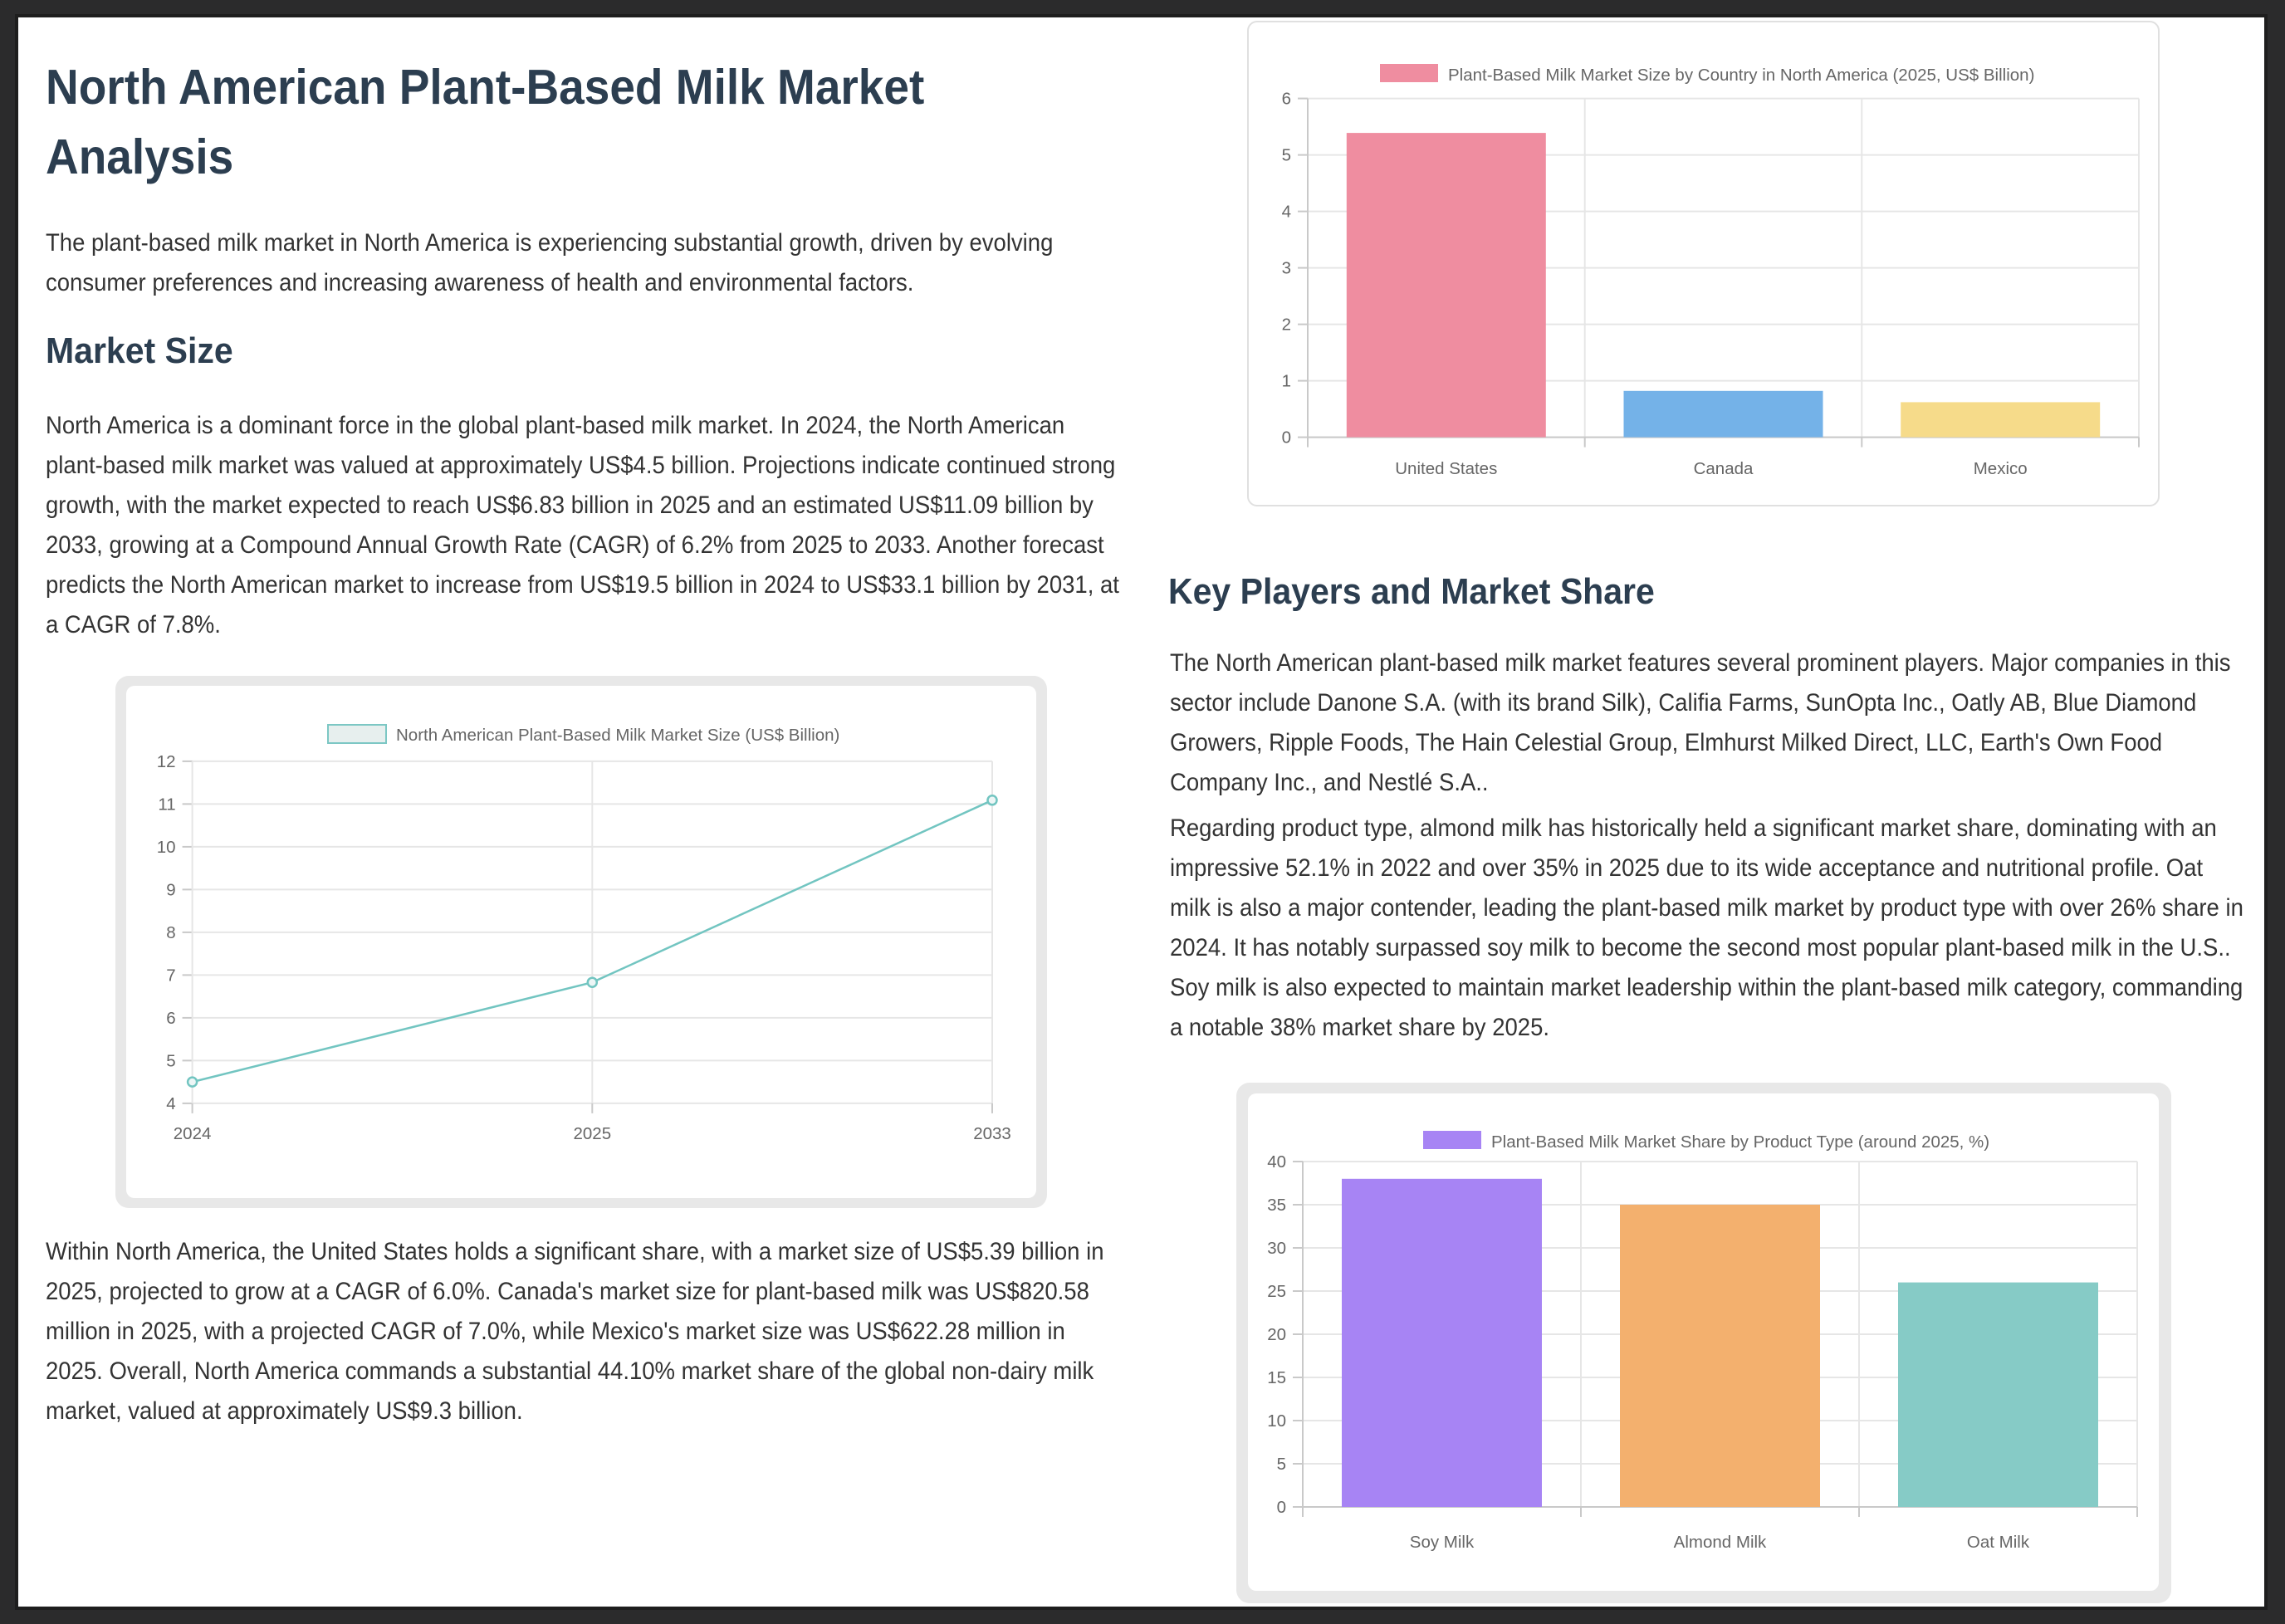 This screenshot has width=2285, height=1624. What do you see at coordinates (1724, 468) in the screenshot?
I see `svg-text: Canada` at bounding box center [1724, 468].